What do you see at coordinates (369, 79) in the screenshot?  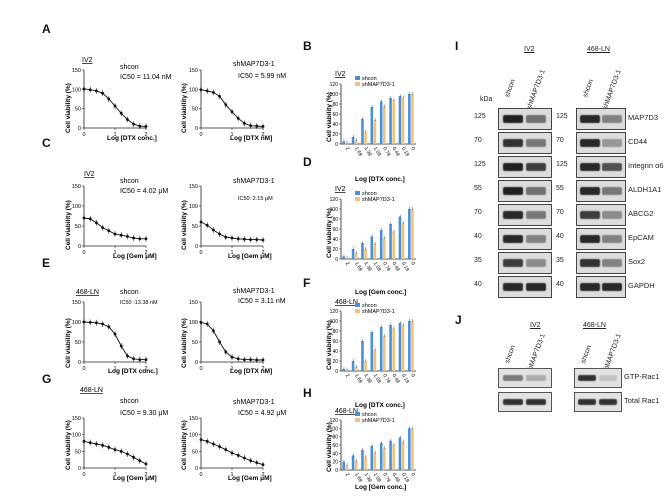 I see `B-legend-label-shcon: shcon` at bounding box center [369, 79].